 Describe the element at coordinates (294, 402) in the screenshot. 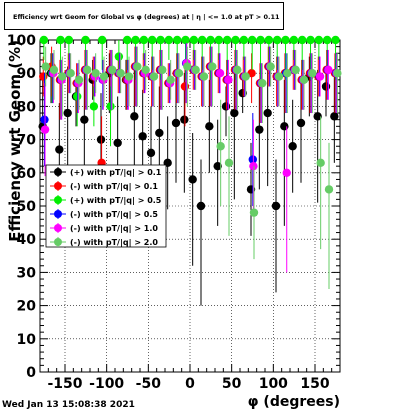

I see `x-axis-label: φ (degrees)` at that location.